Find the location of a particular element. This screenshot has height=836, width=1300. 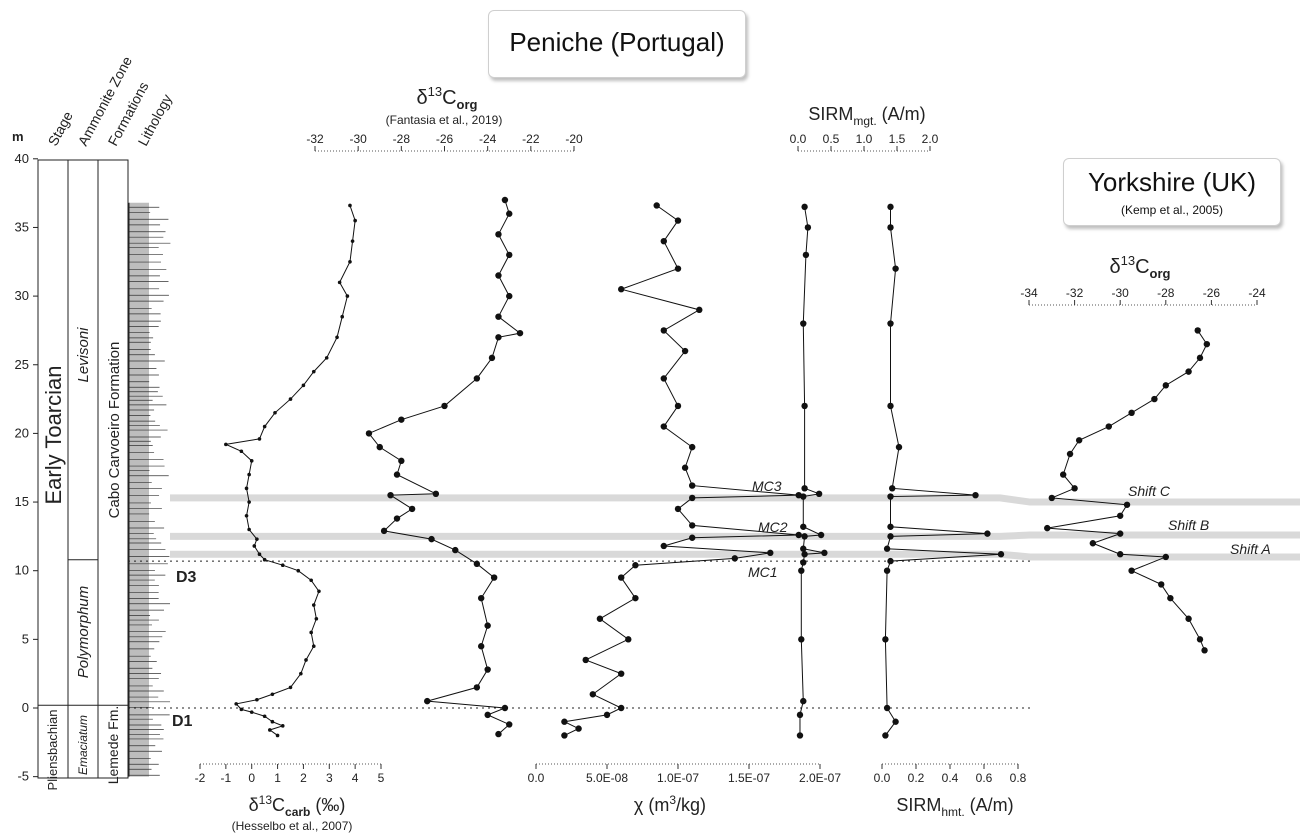

carb-axis-tick-label: 2 is located at coordinates (303, 778).